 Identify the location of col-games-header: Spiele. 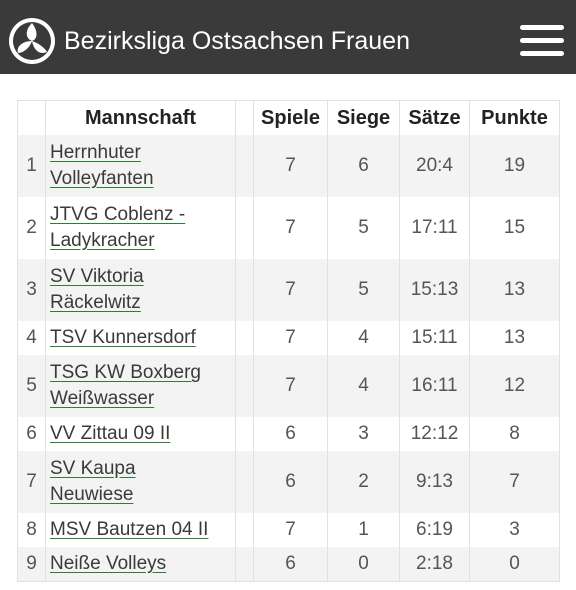
(290, 117).